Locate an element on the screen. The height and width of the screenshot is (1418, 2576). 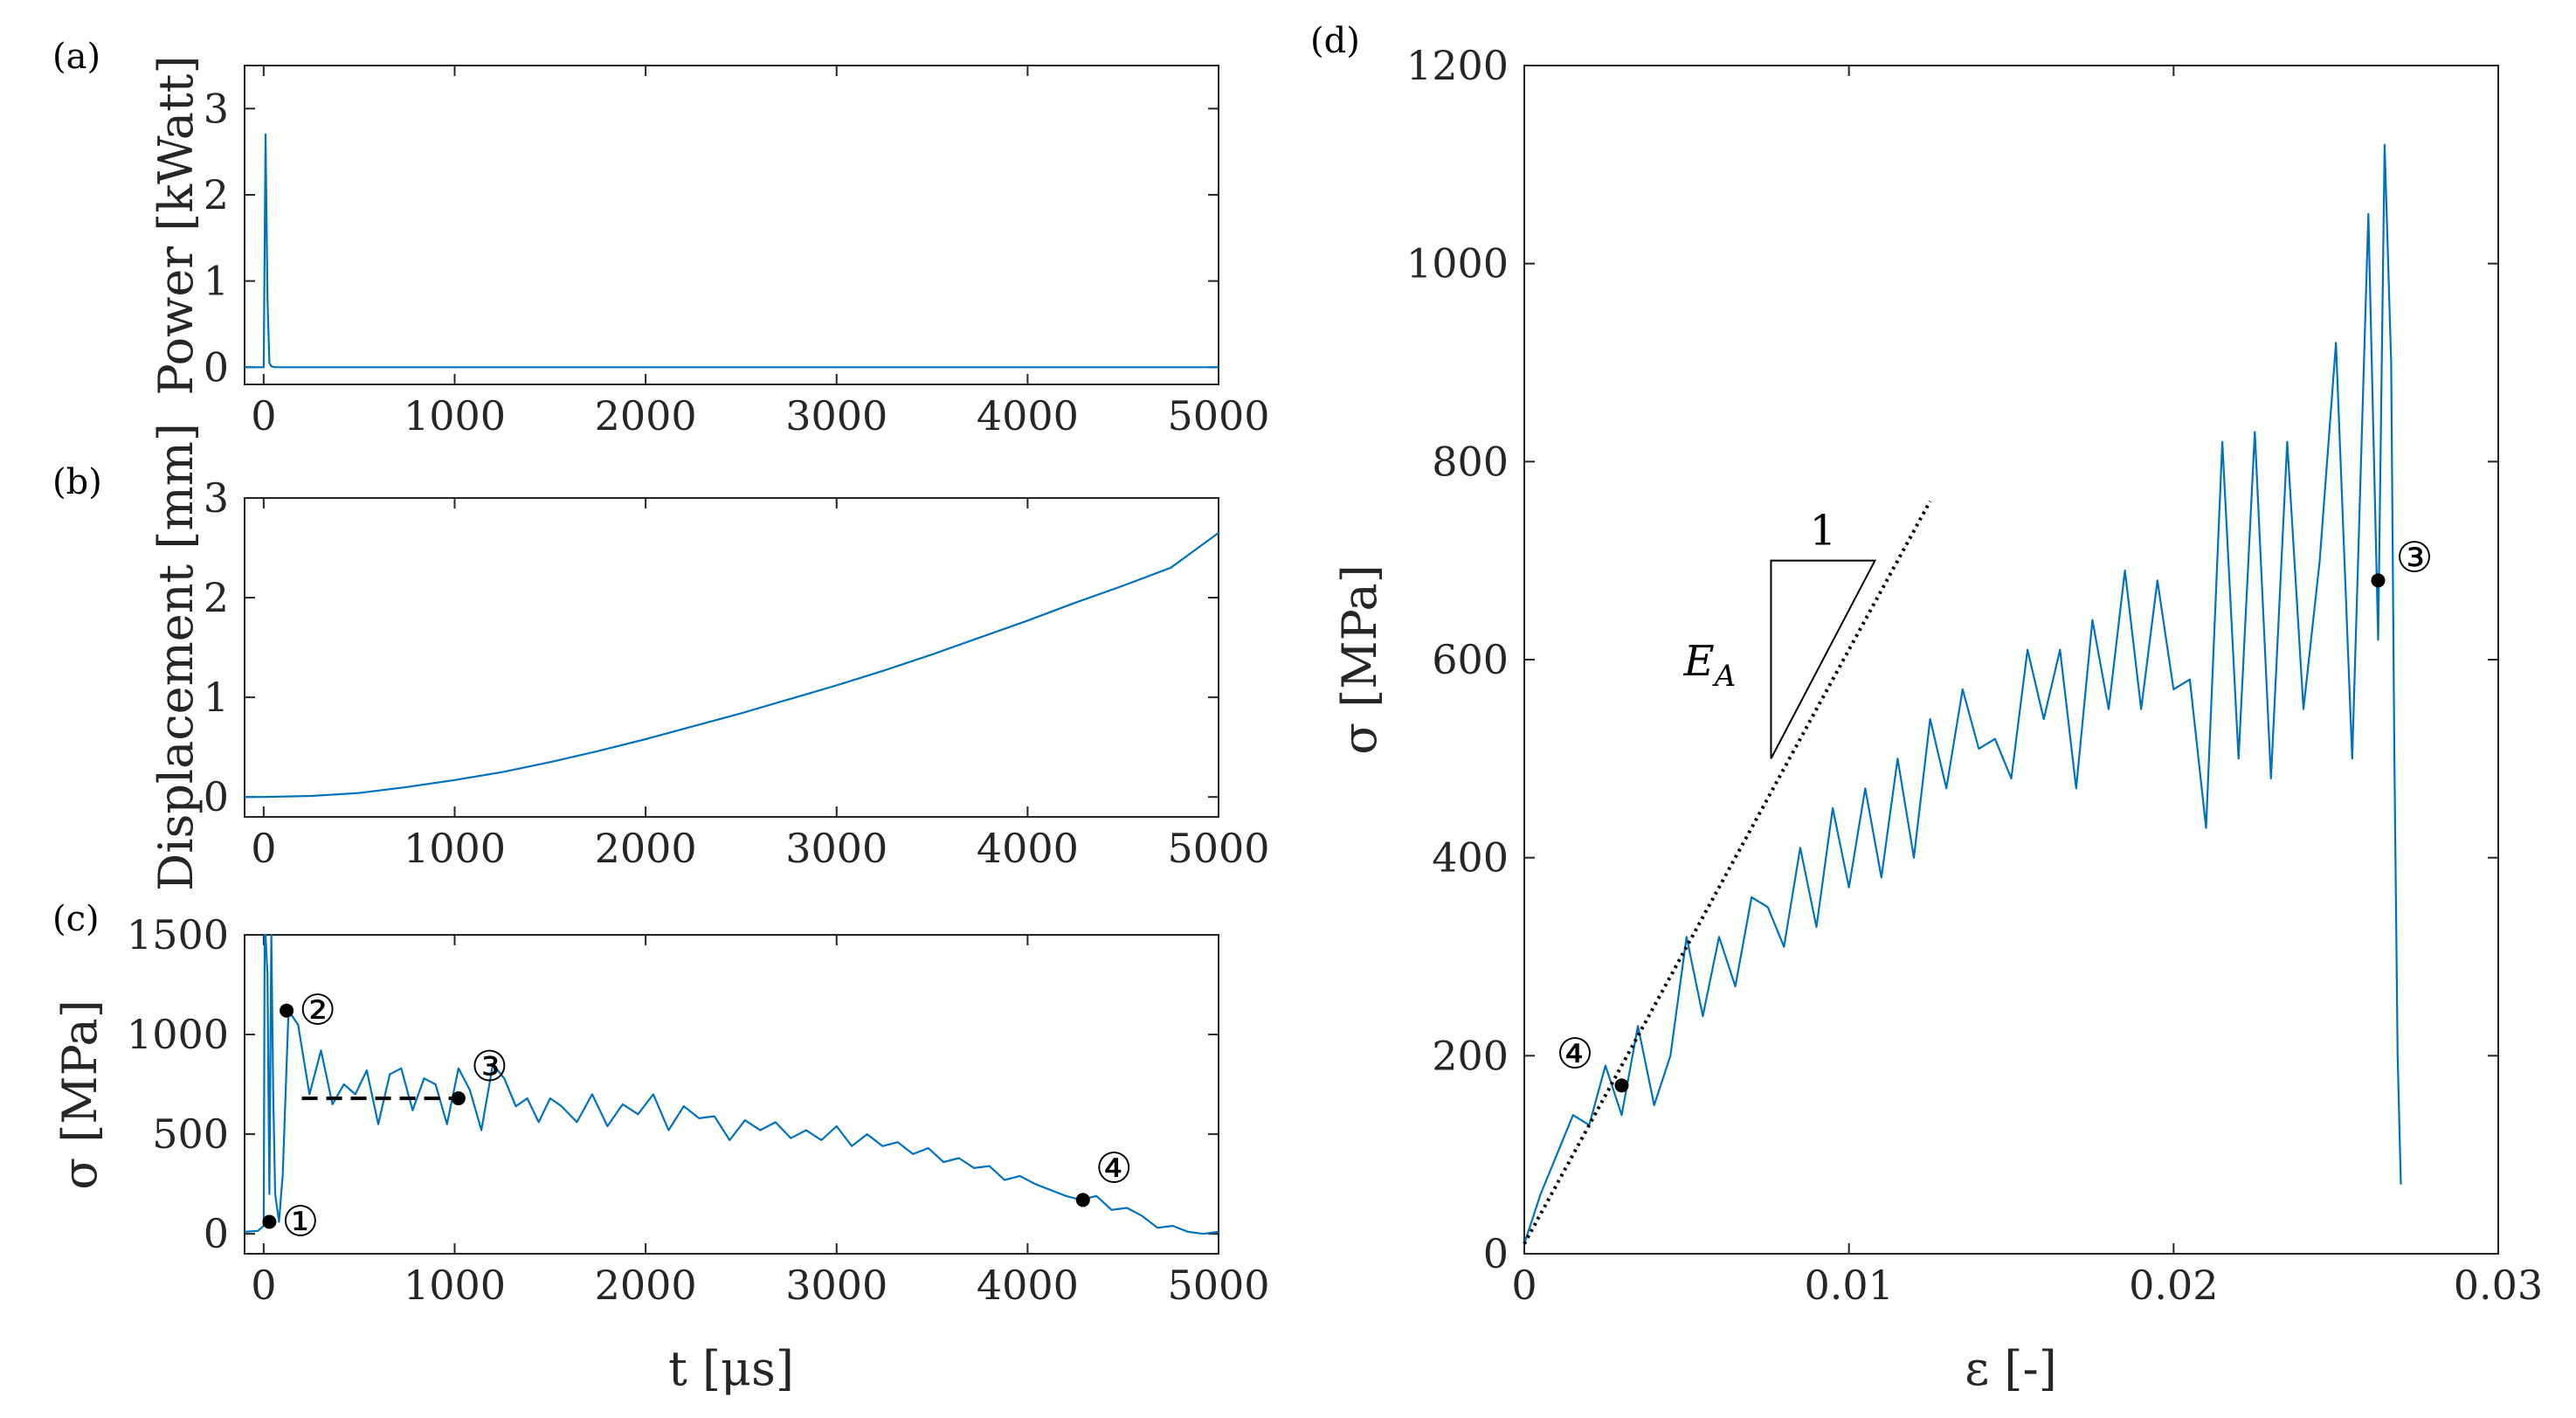
panel-d-slope-triangle is located at coordinates (1823, 659).